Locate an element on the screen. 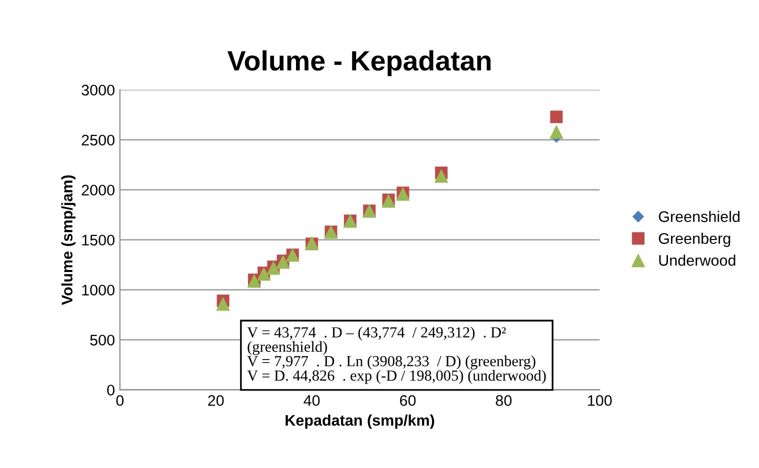 Image resolution: width=759 pixels, height=468 pixels. legend-label: Greenberg is located at coordinates (694, 239).